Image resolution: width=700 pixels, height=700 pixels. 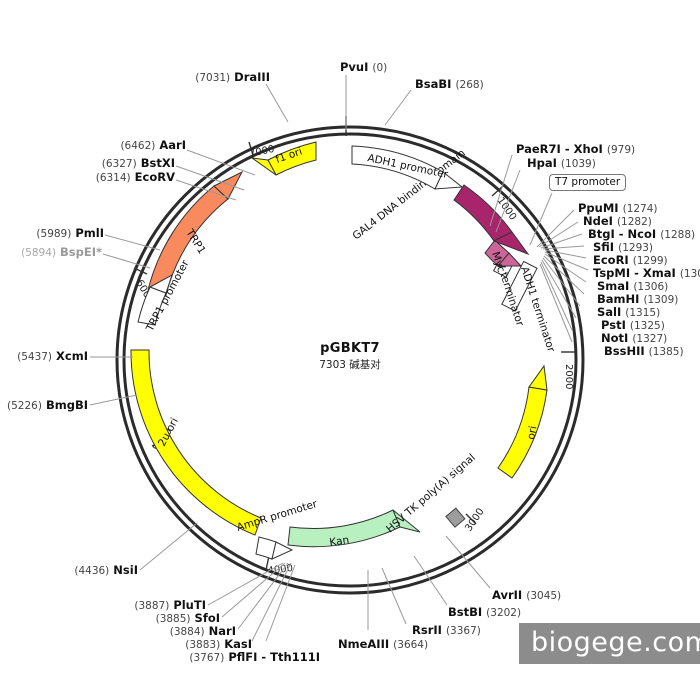 What do you see at coordinates (280, 570) in the screenshot?
I see `tick-label-4000: 4000` at bounding box center [280, 570].